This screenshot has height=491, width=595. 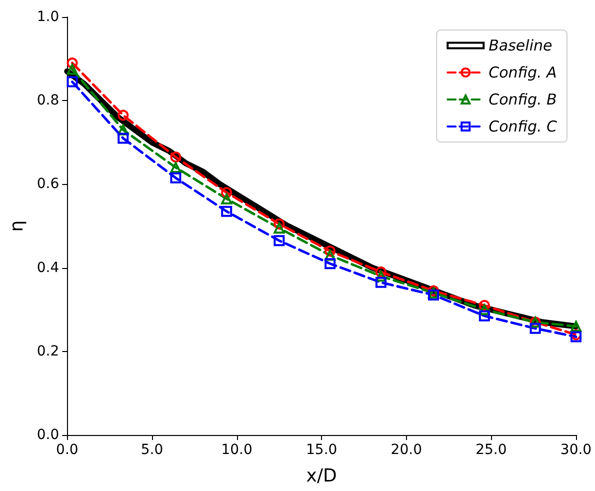 What do you see at coordinates (576, 450) in the screenshot?
I see `x-tick-label: 30.0` at bounding box center [576, 450].